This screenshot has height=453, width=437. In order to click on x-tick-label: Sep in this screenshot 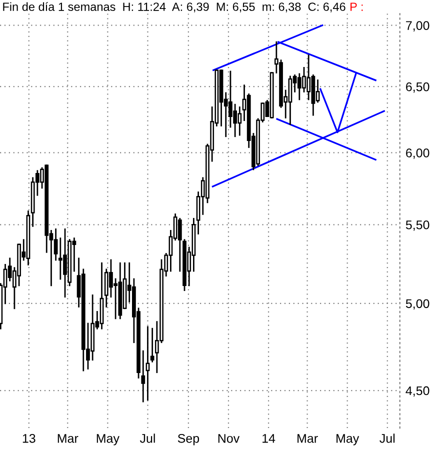, I will do `click(189, 440)`.